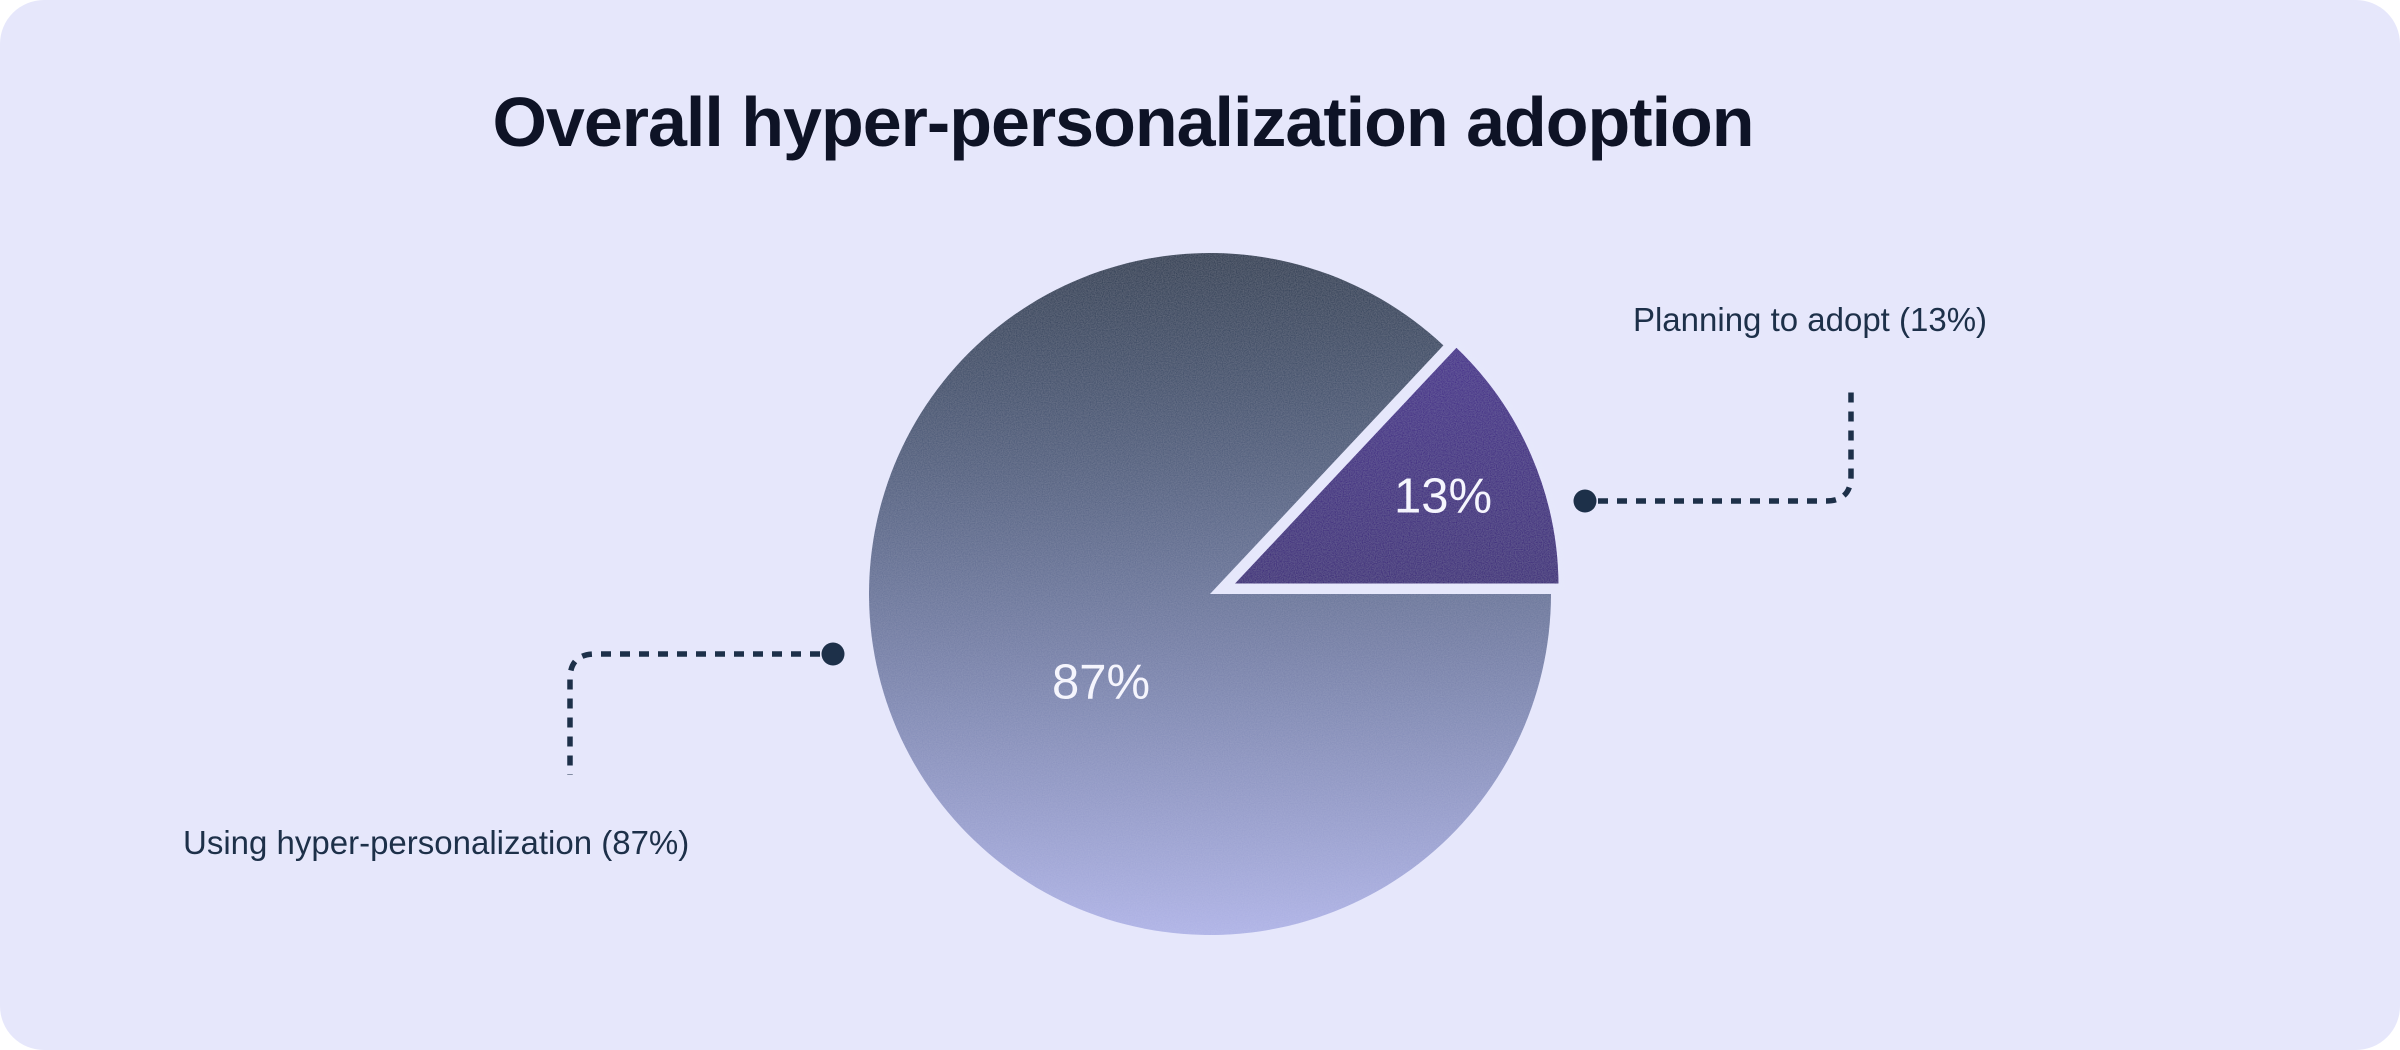  I want to click on chart-title: Overall hyper-personalization adoption, so click(1123, 122).